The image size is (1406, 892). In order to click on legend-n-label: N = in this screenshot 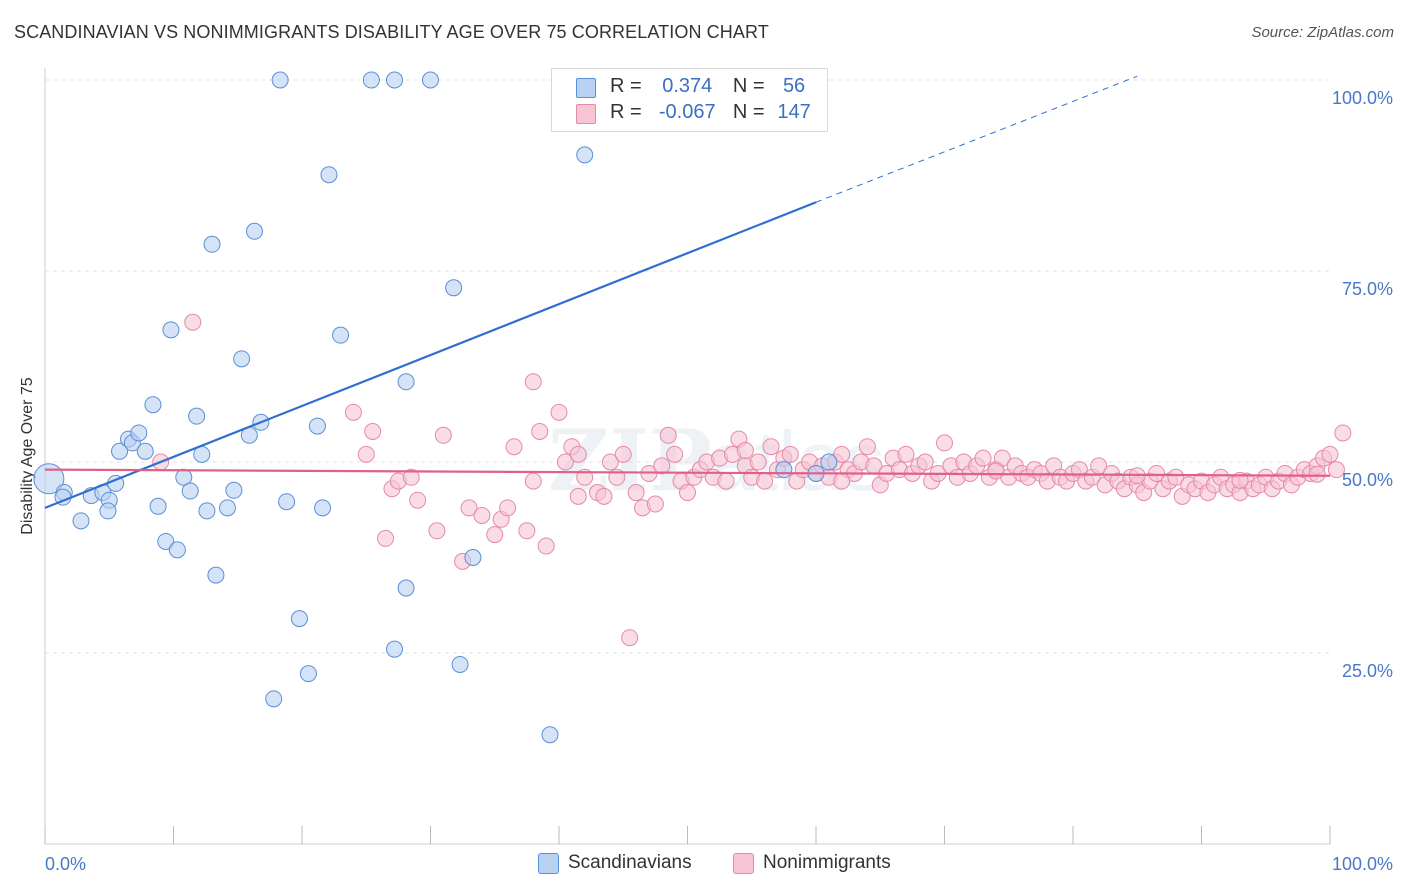, I will do `click(748, 112)`.